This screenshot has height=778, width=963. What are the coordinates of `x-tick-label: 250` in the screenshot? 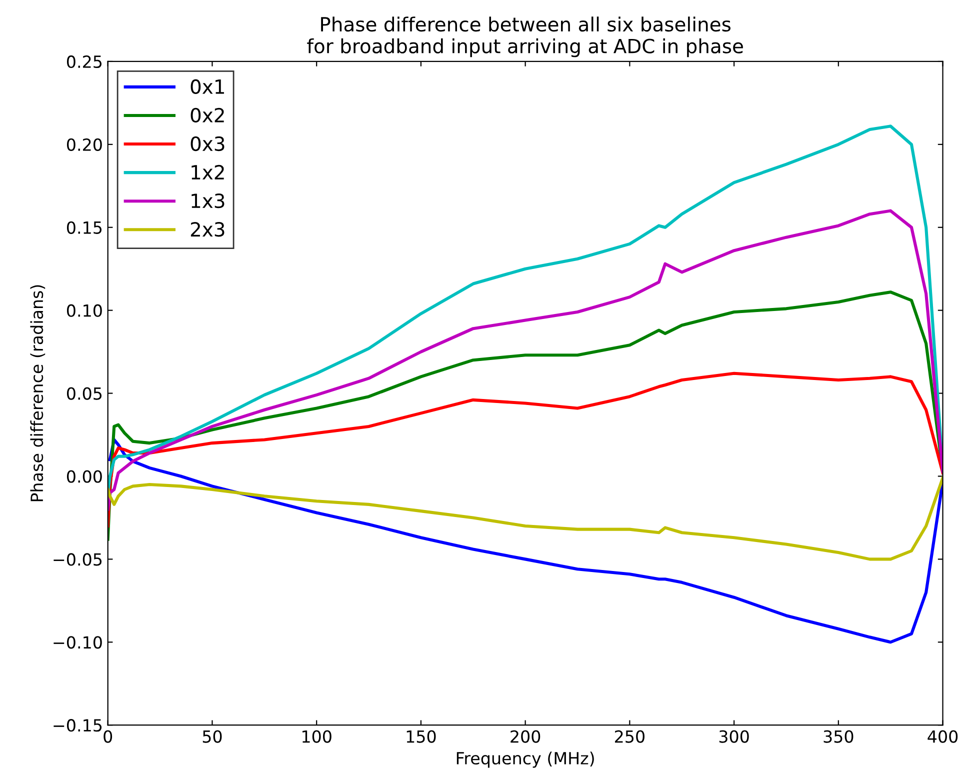 It's located at (629, 736).